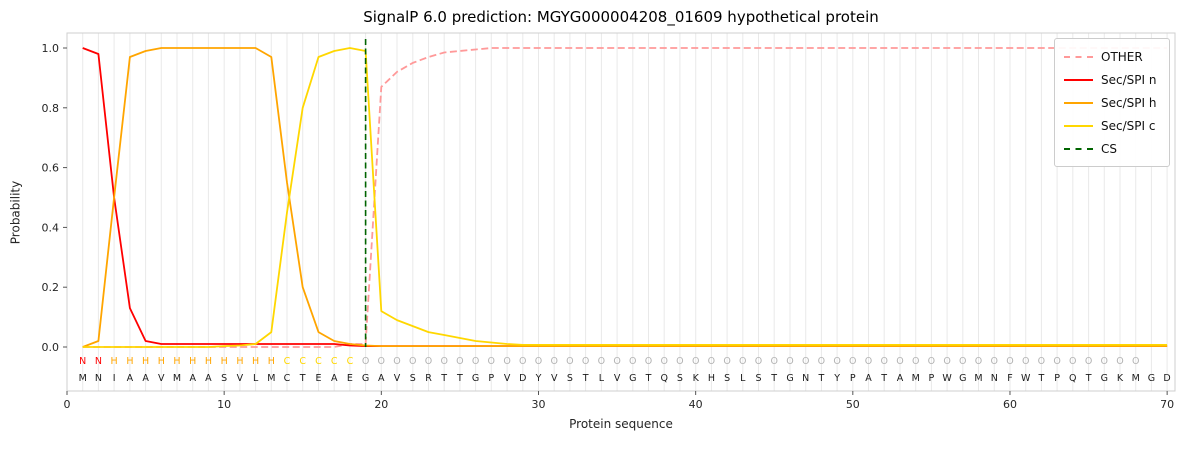 The width and height of the screenshot is (1200, 450). I want to click on x-axis-ticks: 0 10 20 30 40 50 60 70, so click(619, 401).